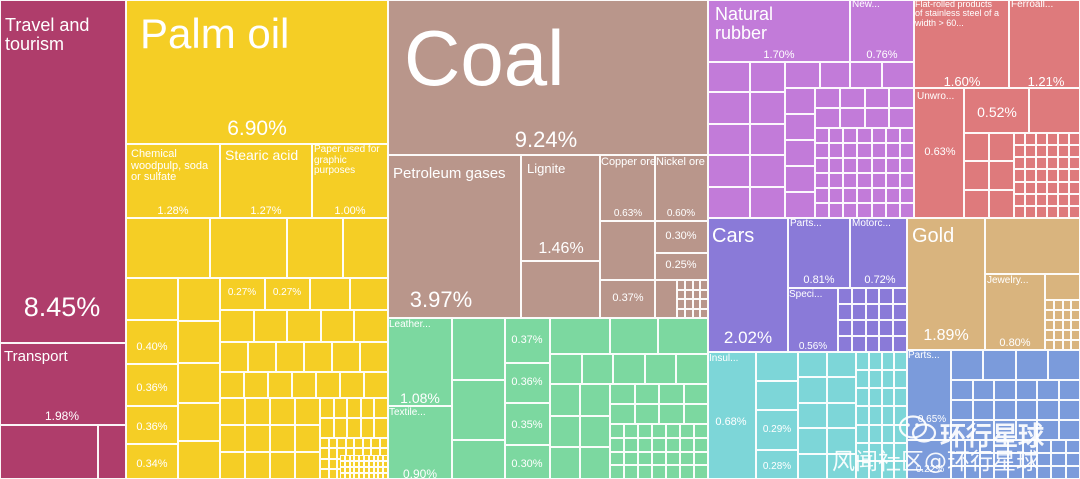 The width and height of the screenshot is (1080, 479). I want to click on gold-tile, so click(946, 284).